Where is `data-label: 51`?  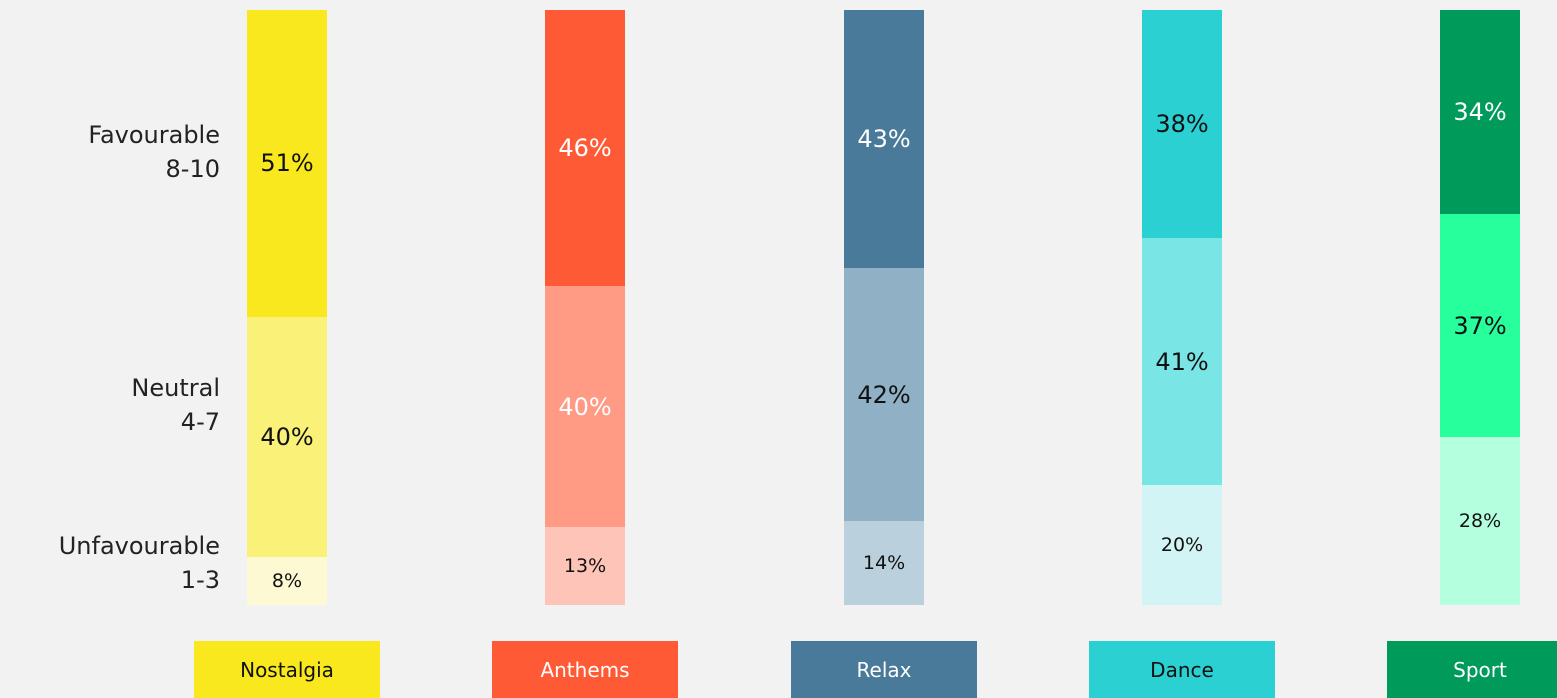 data-label: 51 is located at coordinates (286, 163).